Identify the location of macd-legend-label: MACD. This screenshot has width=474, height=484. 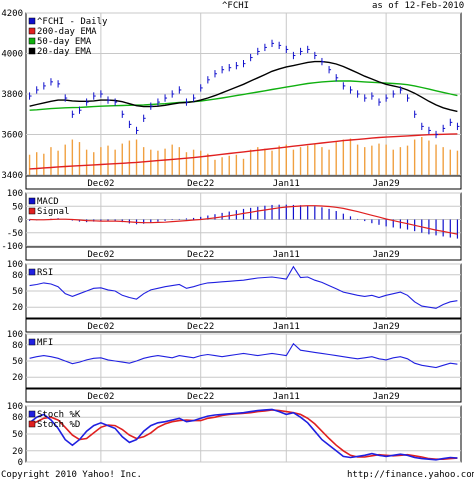
(48, 202).